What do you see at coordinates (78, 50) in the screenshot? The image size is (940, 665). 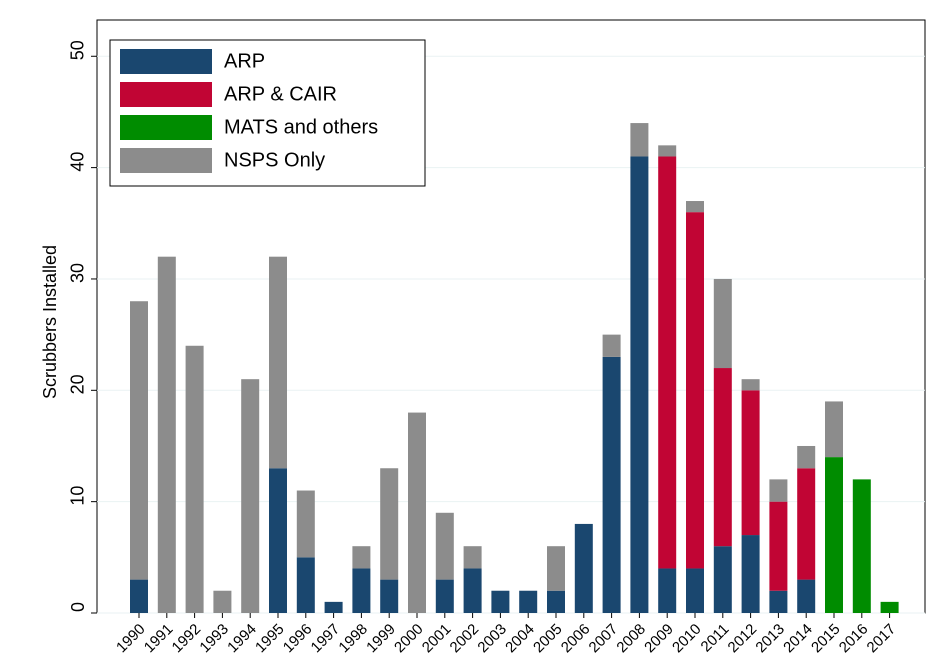 I see `y-tick-label: 50` at bounding box center [78, 50].